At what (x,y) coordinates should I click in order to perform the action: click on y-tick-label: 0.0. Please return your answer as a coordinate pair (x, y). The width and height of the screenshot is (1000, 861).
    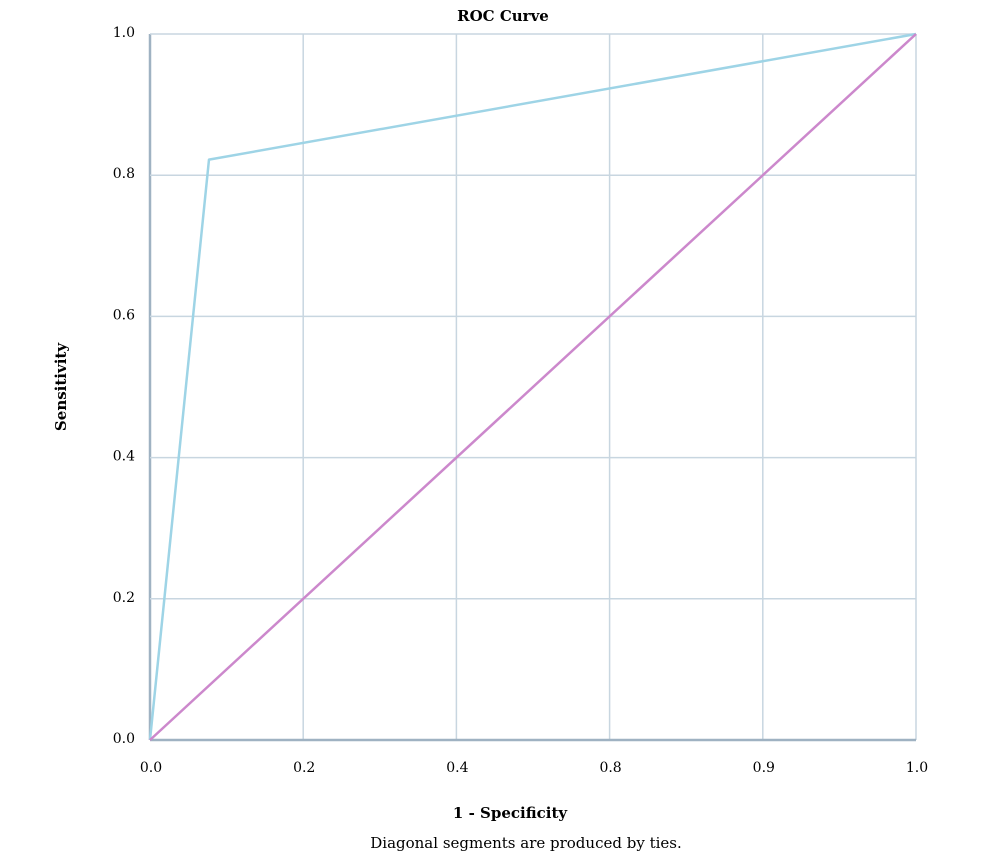
    Looking at the image, I should click on (124, 739).